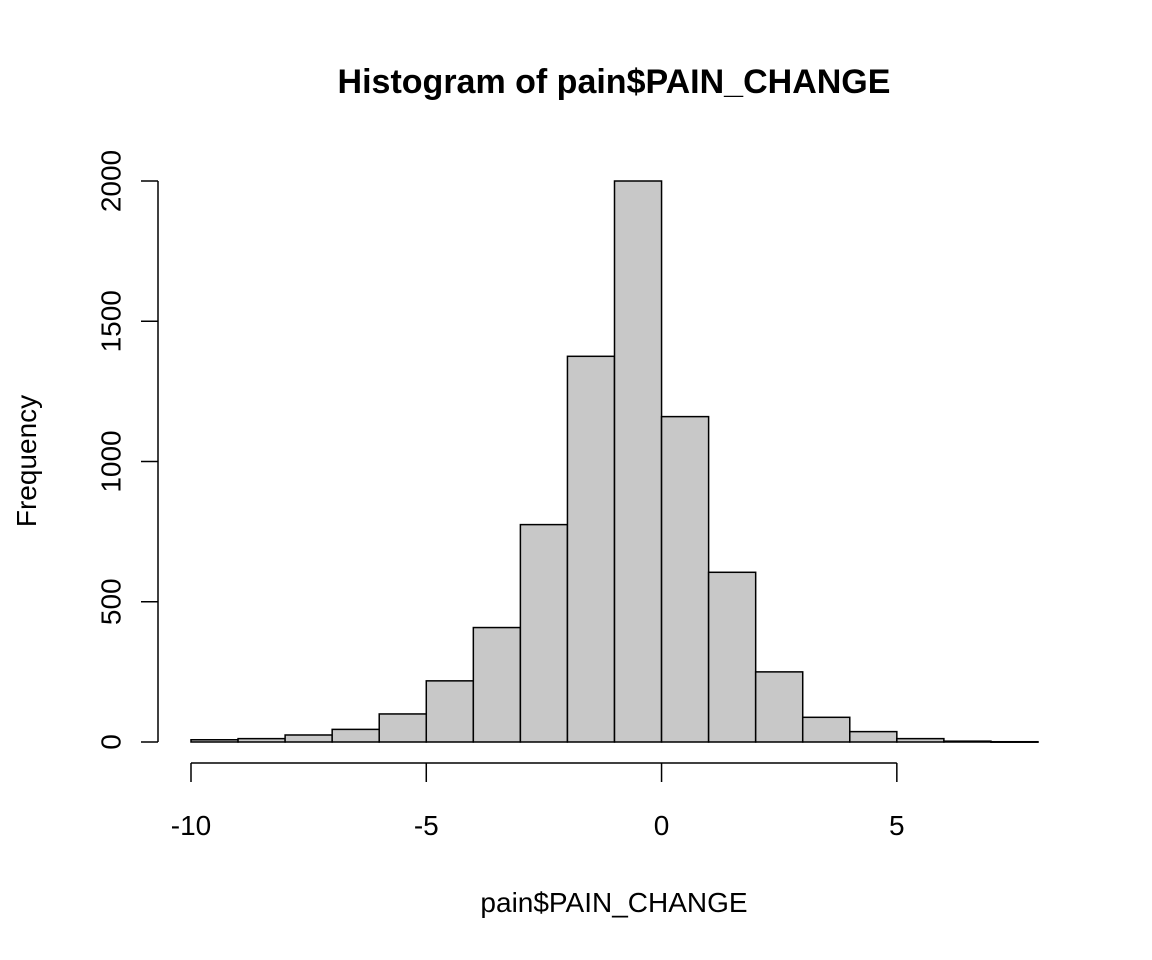 The width and height of the screenshot is (1152, 960). What do you see at coordinates (897, 825) in the screenshot?
I see `x-tick-label: 5` at bounding box center [897, 825].